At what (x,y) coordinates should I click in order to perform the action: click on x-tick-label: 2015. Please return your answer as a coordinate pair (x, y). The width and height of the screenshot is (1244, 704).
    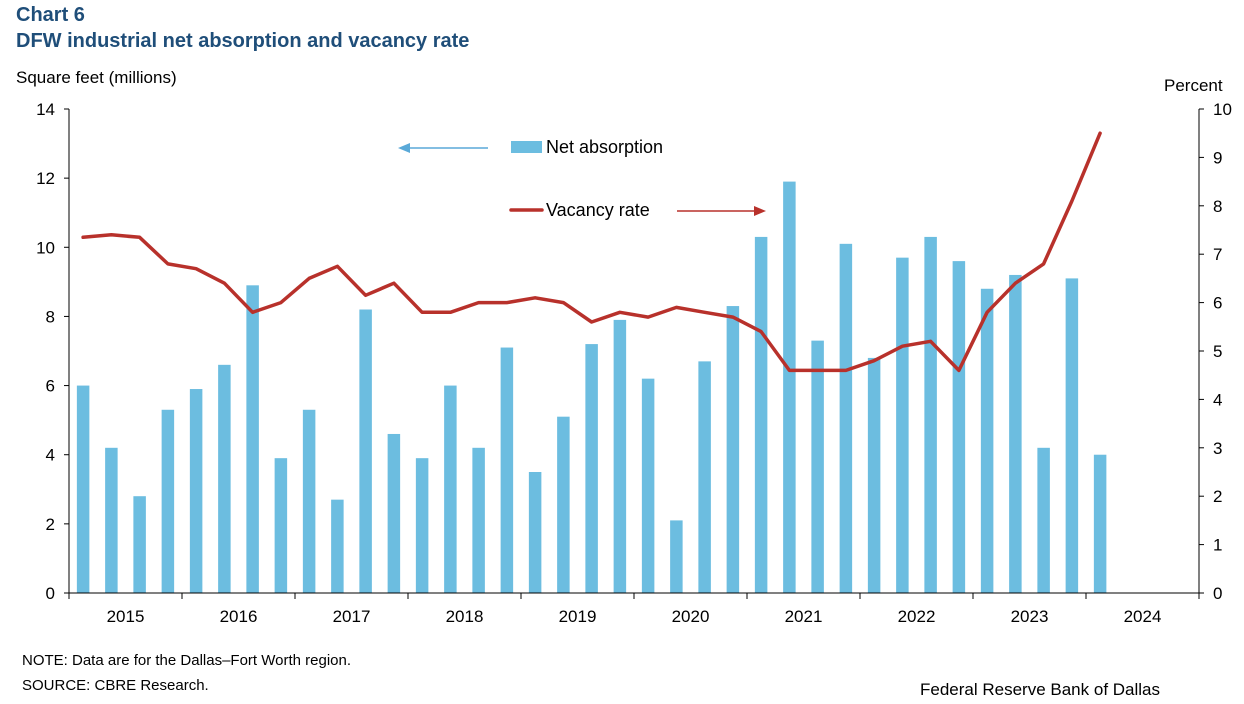
    Looking at the image, I should click on (126, 616).